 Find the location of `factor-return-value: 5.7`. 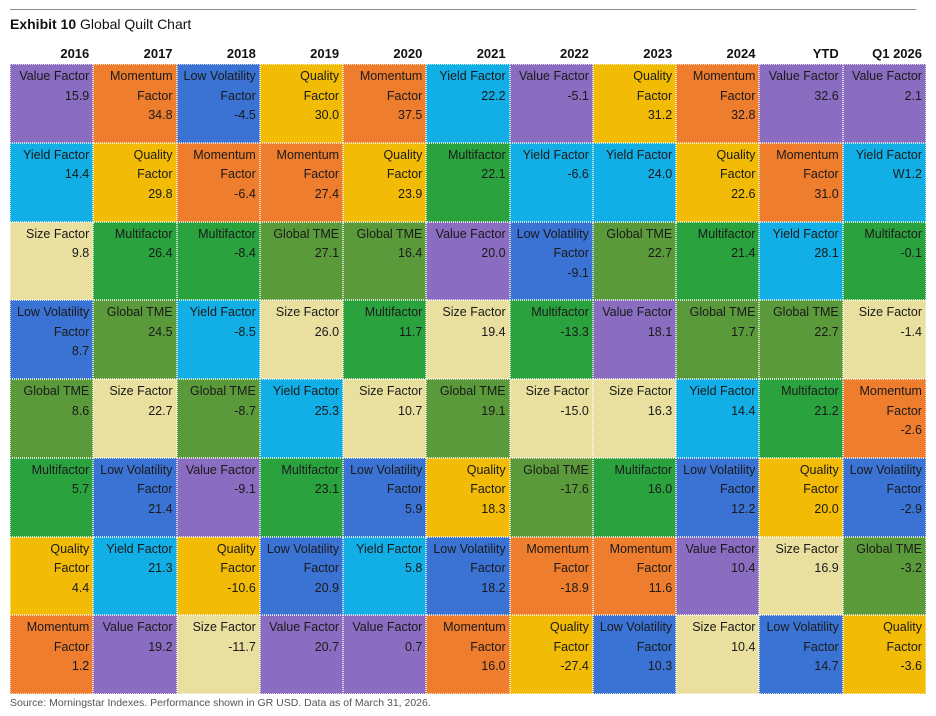

factor-return-value: 5.7 is located at coordinates (80, 489).